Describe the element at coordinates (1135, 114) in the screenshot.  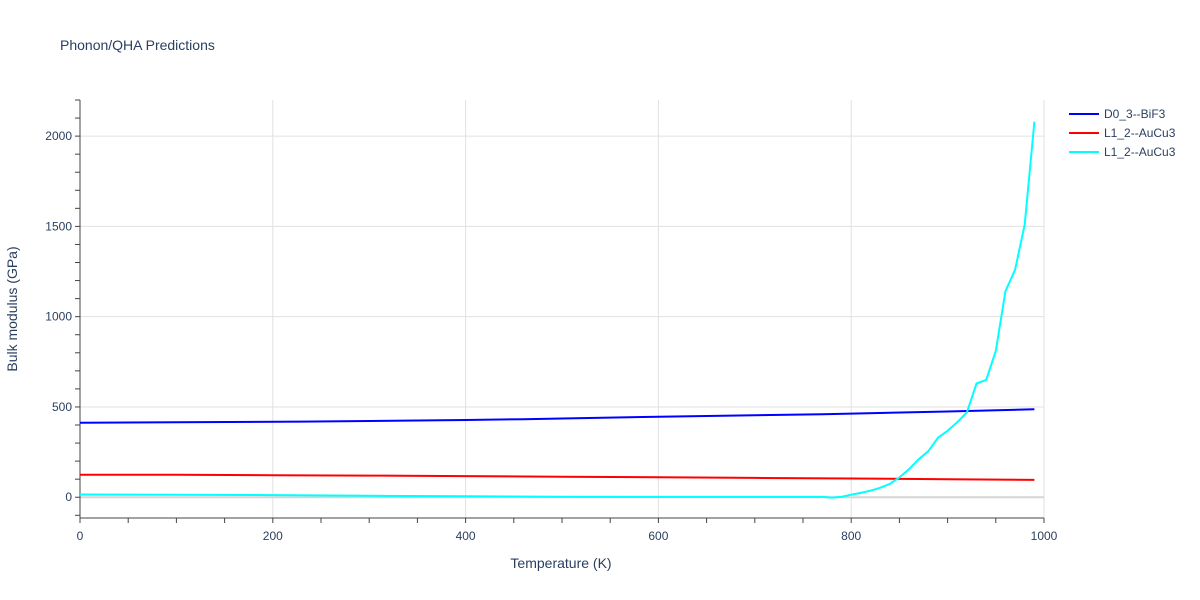
I see `legend-label: D0_3--BiF3` at that location.